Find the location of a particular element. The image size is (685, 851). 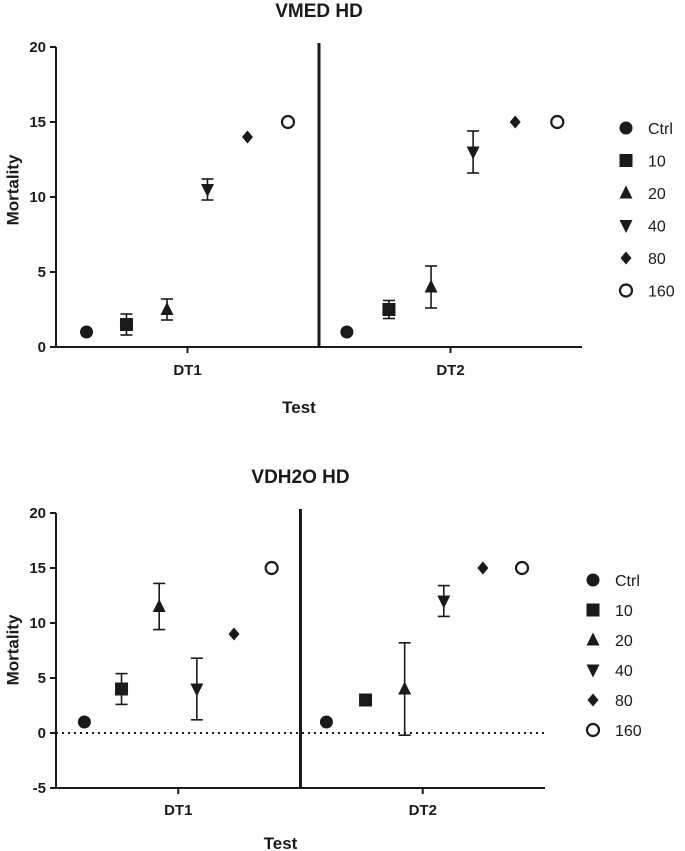

chart-title: VDH2O HD is located at coordinates (300, 477).